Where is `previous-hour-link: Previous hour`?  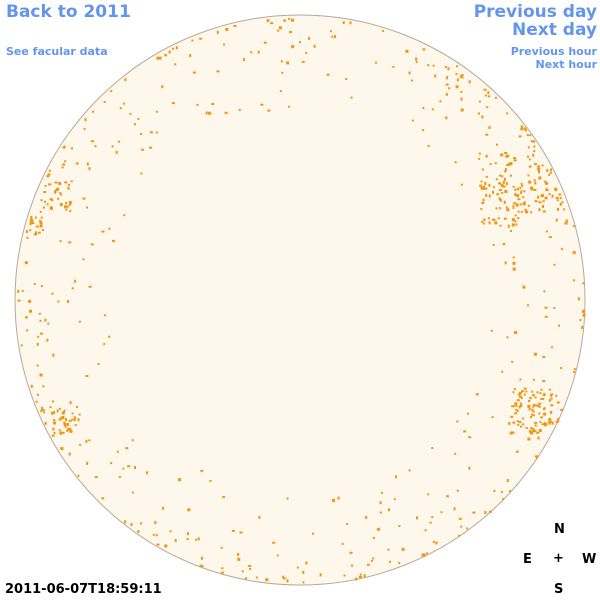 previous-hour-link: Previous hour is located at coordinates (553, 51).